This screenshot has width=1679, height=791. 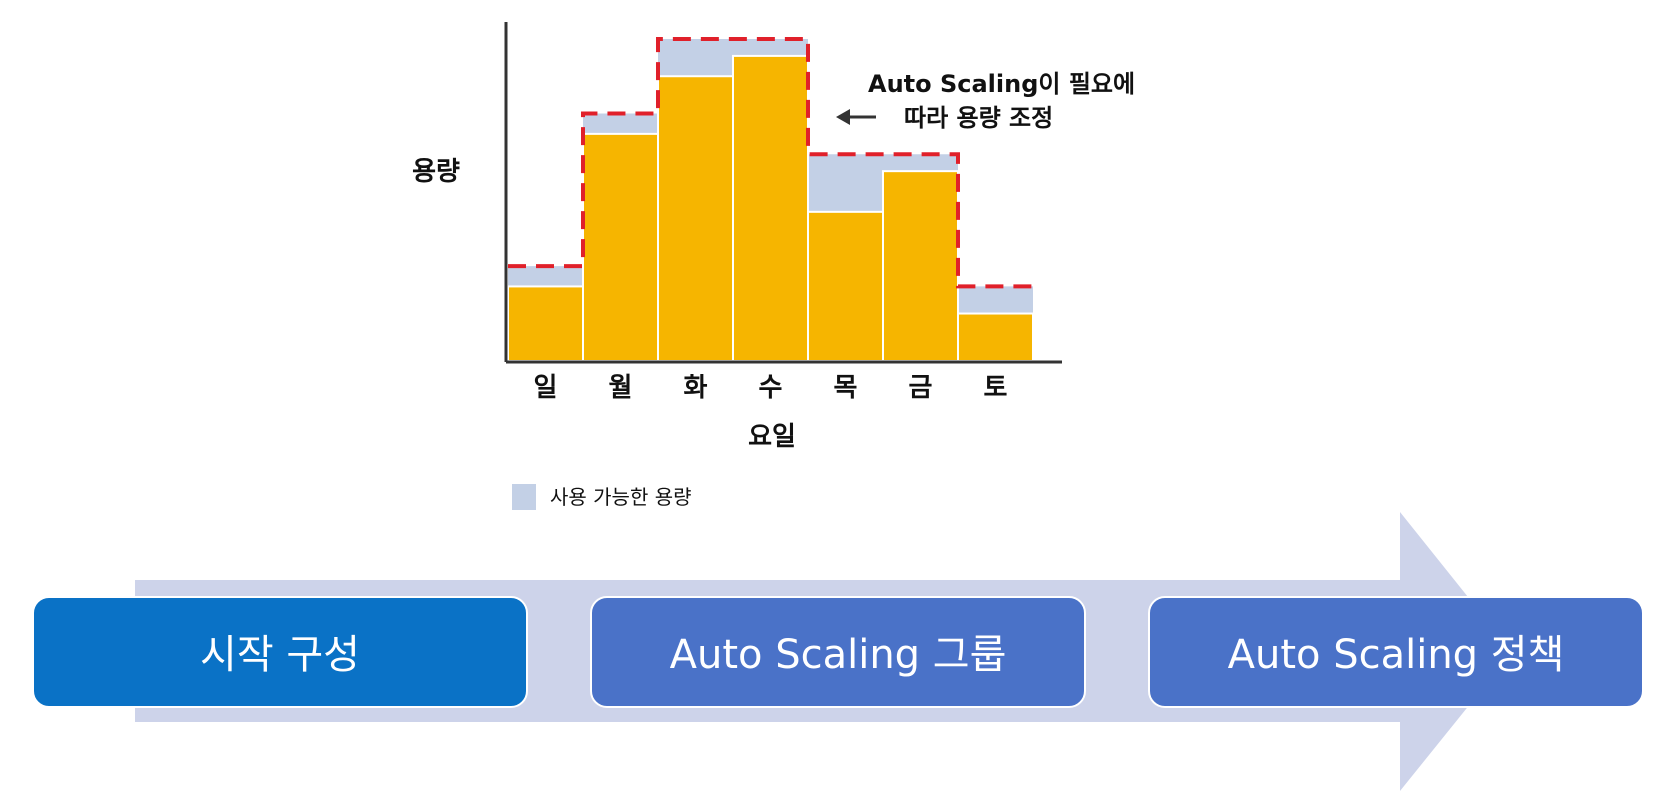 I want to click on flow-step-3: Auto Scaling 정책, so click(x=1396, y=652).